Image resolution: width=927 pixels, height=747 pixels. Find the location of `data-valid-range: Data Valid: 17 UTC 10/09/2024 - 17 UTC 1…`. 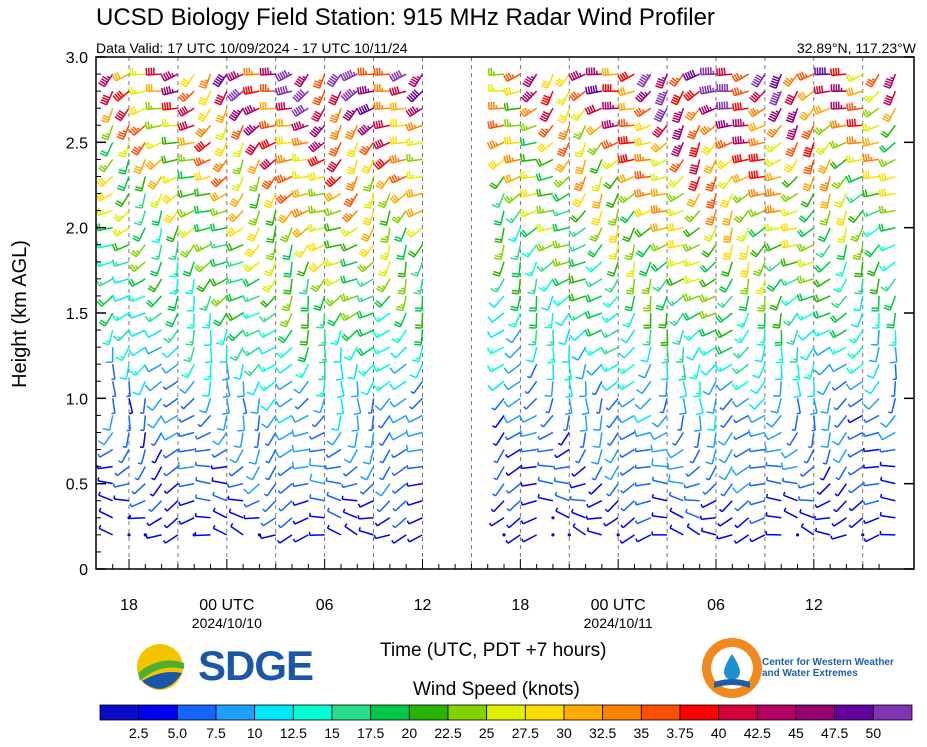

data-valid-range: Data Valid: 17 UTC 10/09/2024 - 17 UTC 1… is located at coordinates (252, 48).